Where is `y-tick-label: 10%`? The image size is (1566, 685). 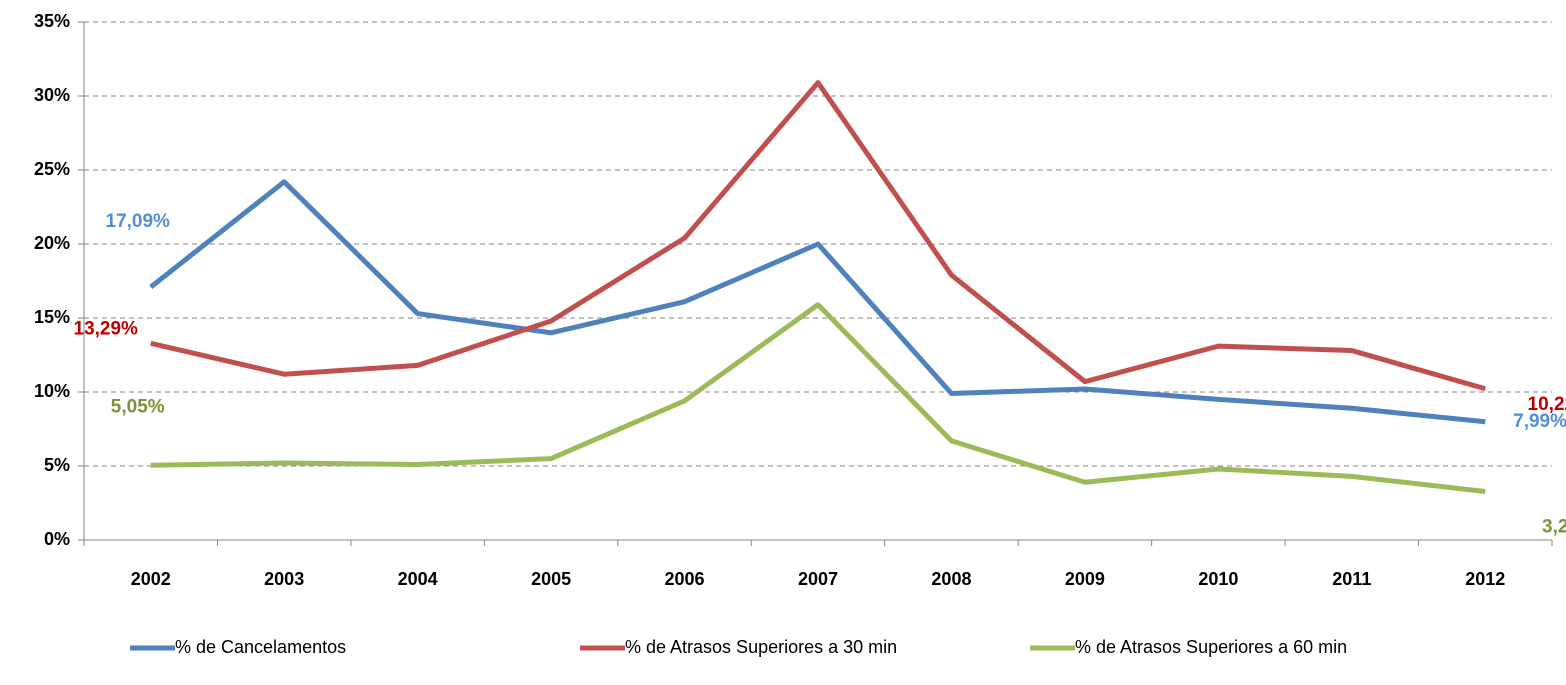
y-tick-label: 10% is located at coordinates (52, 391).